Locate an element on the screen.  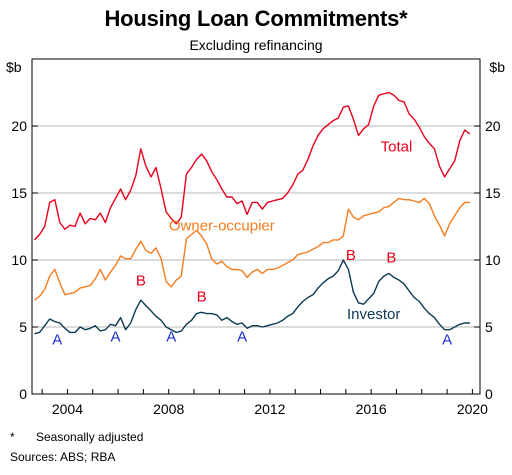
y-tick-label-right: 10 is located at coordinates (493, 260).